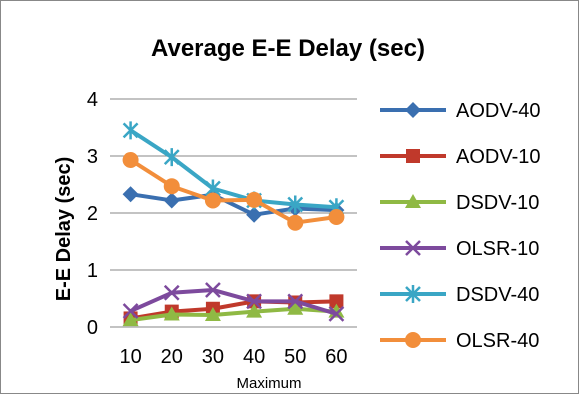 The image size is (579, 394). I want to click on y-tick-label: 1, so click(92, 271).